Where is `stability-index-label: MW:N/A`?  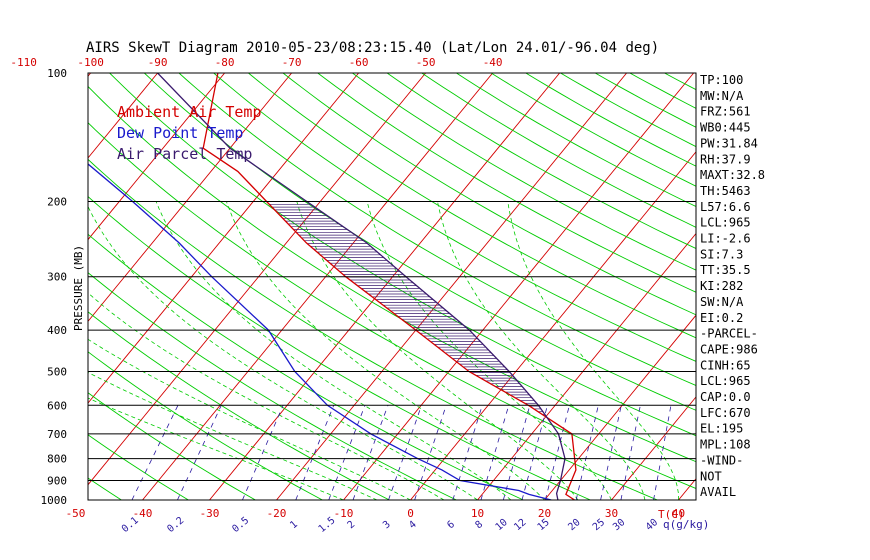
stability-index-label: MW:N/A is located at coordinates (722, 96).